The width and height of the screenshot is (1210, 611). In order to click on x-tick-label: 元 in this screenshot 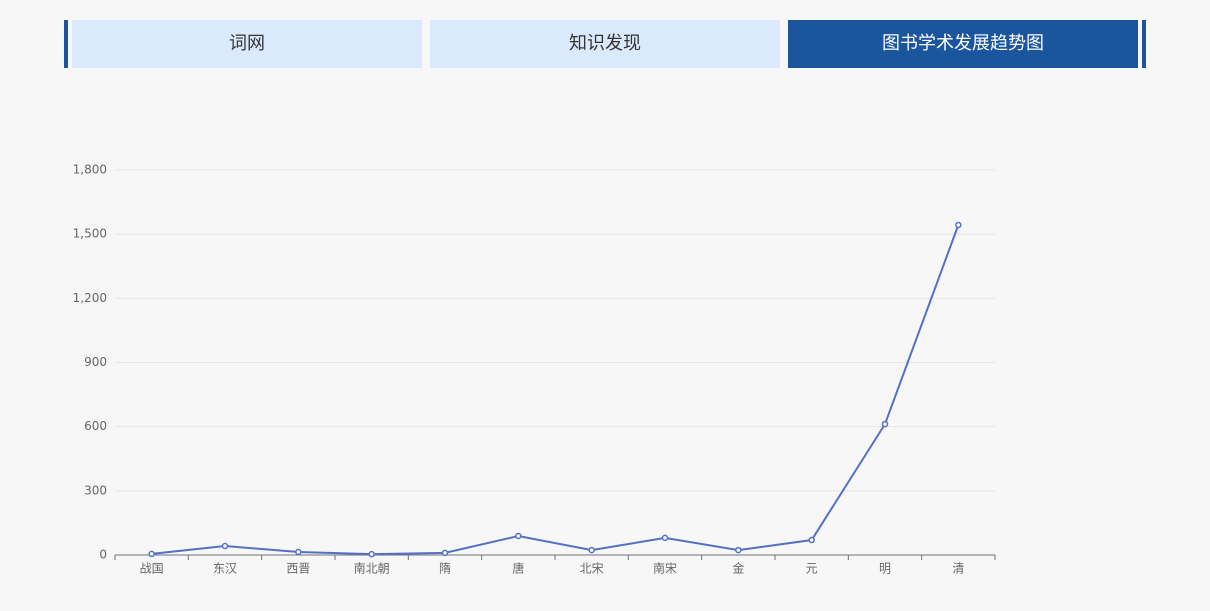, I will do `click(812, 569)`.